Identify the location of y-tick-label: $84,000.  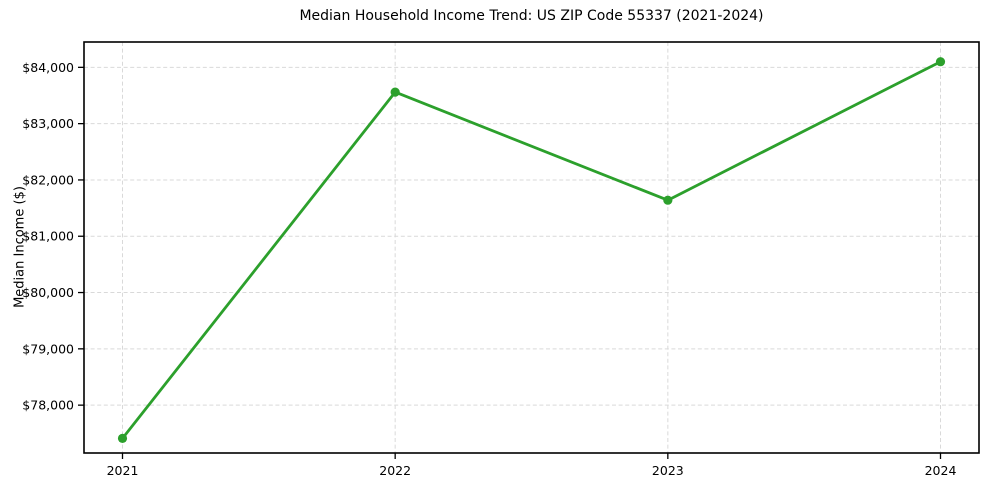
(48, 67).